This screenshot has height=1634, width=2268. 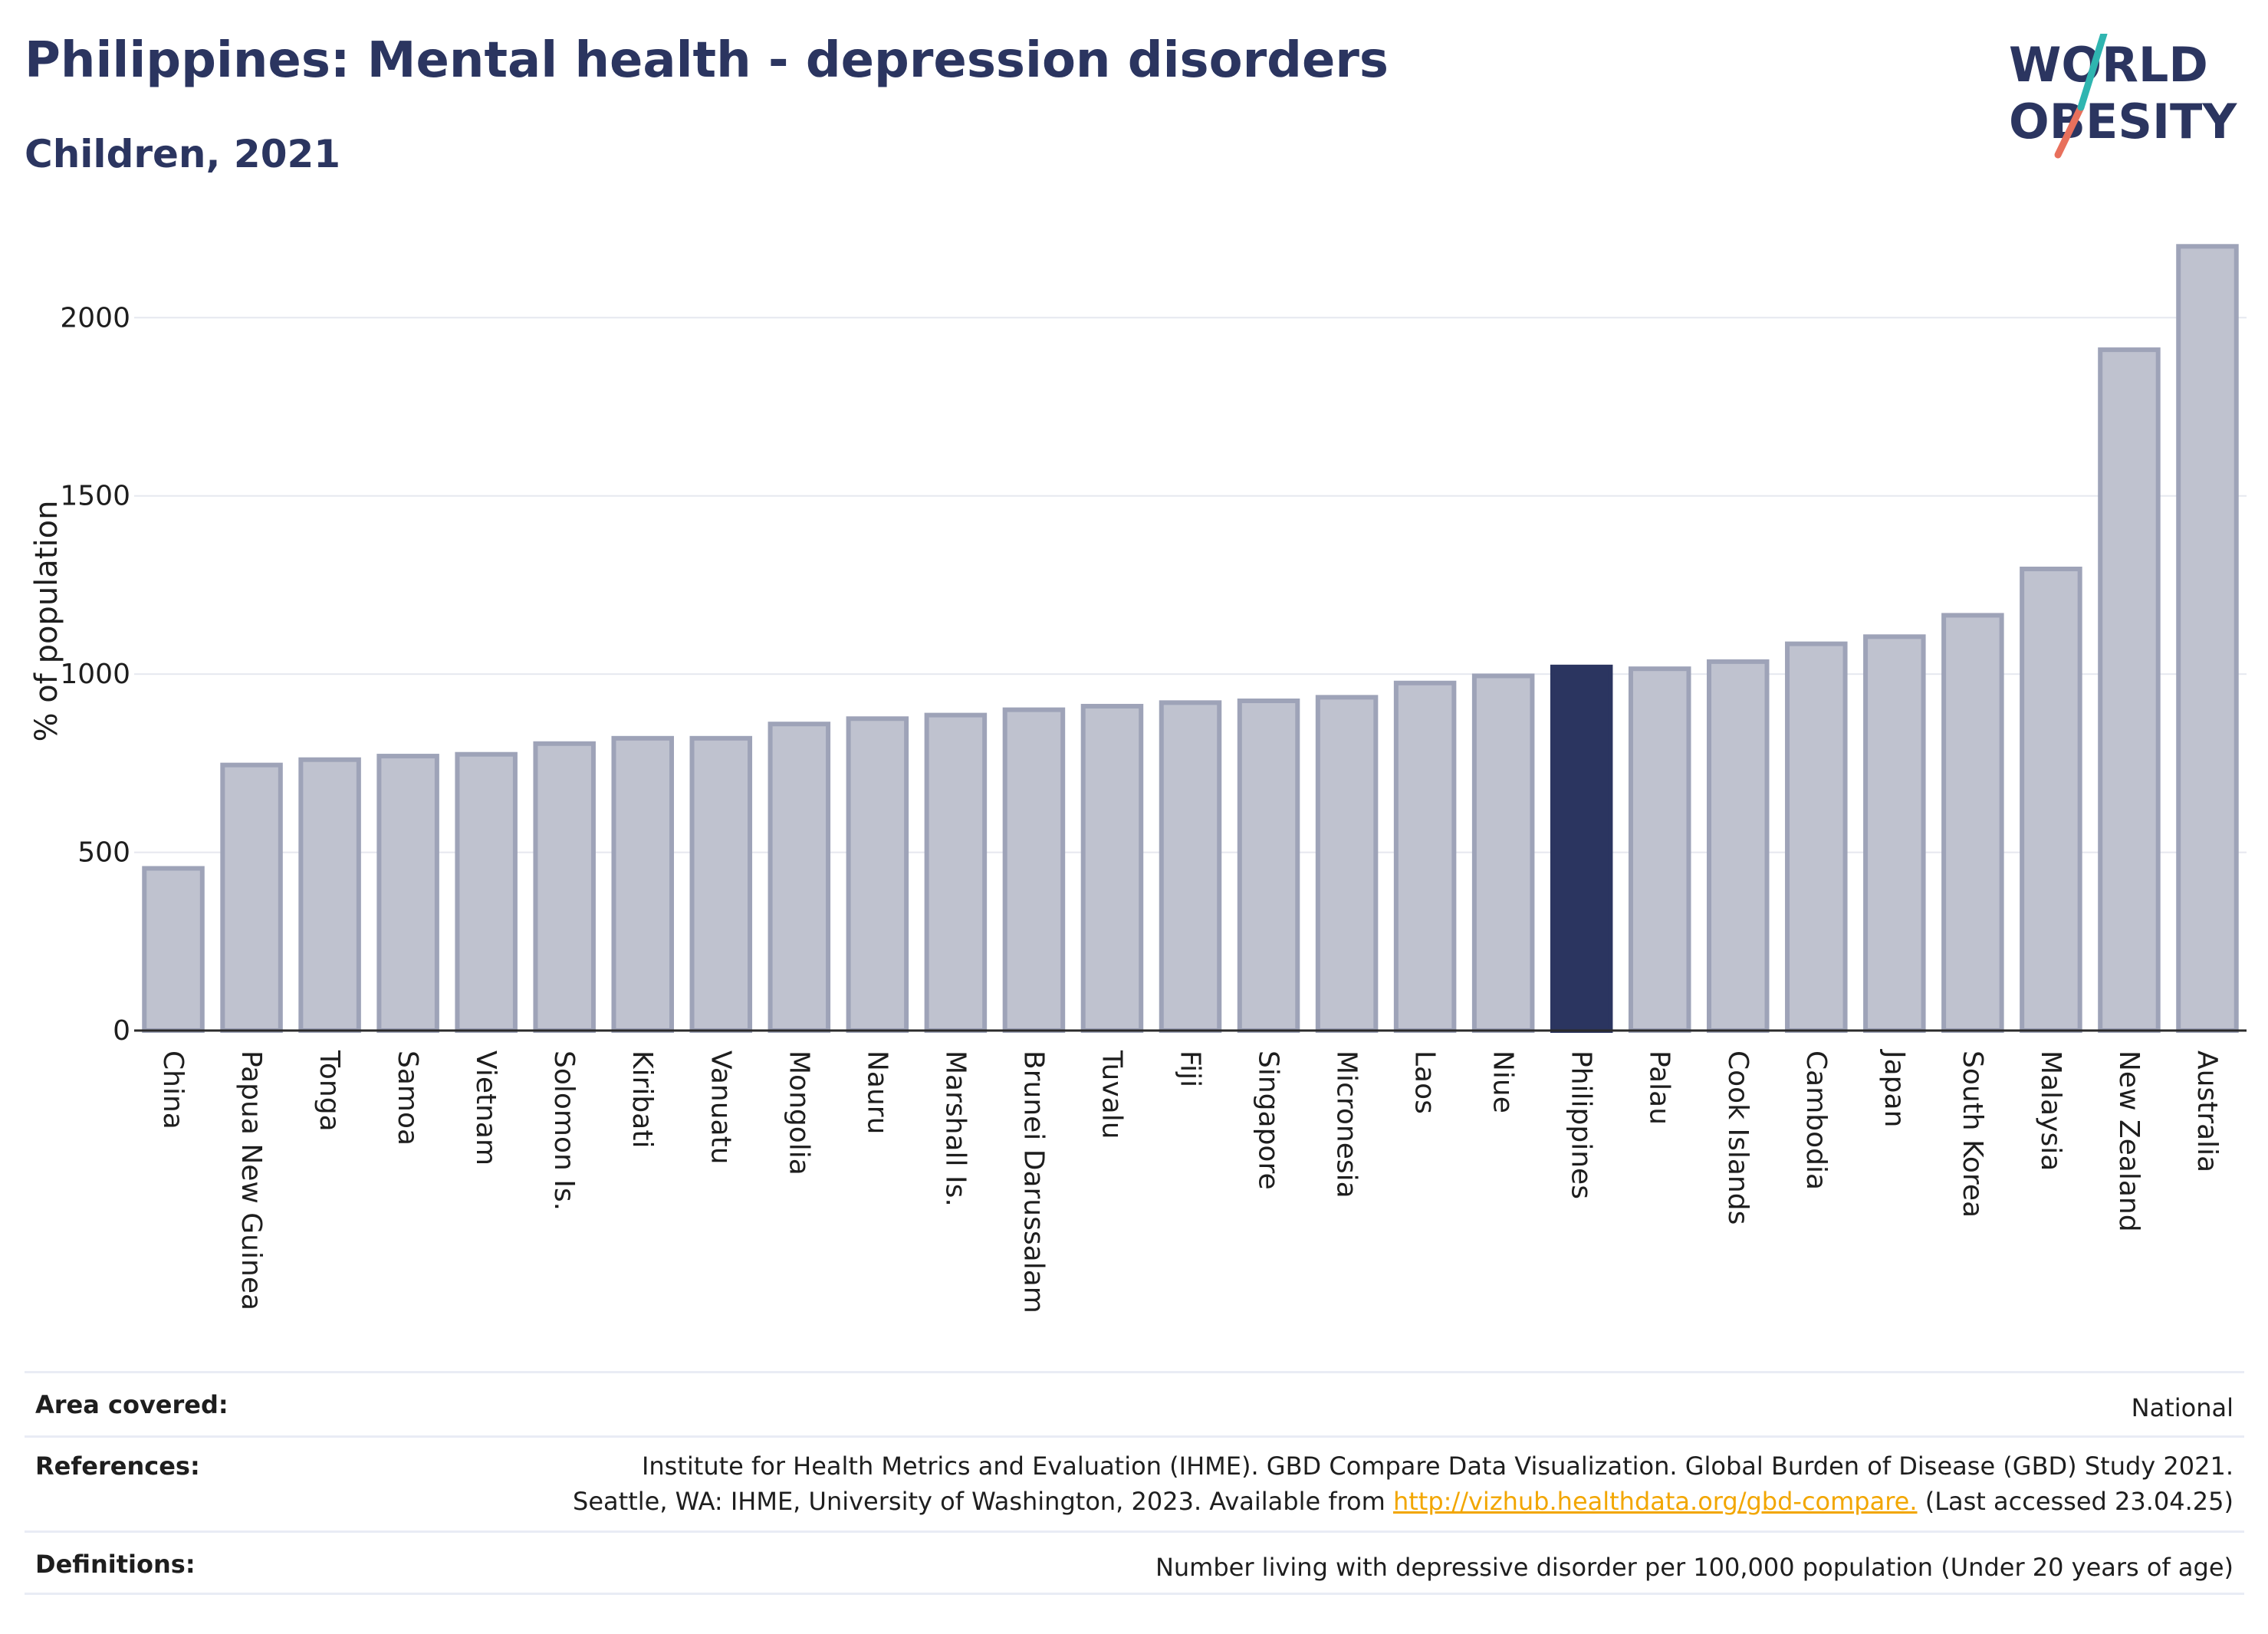 What do you see at coordinates (2123, 122) in the screenshot?
I see `logo-line2: OBESITY` at bounding box center [2123, 122].